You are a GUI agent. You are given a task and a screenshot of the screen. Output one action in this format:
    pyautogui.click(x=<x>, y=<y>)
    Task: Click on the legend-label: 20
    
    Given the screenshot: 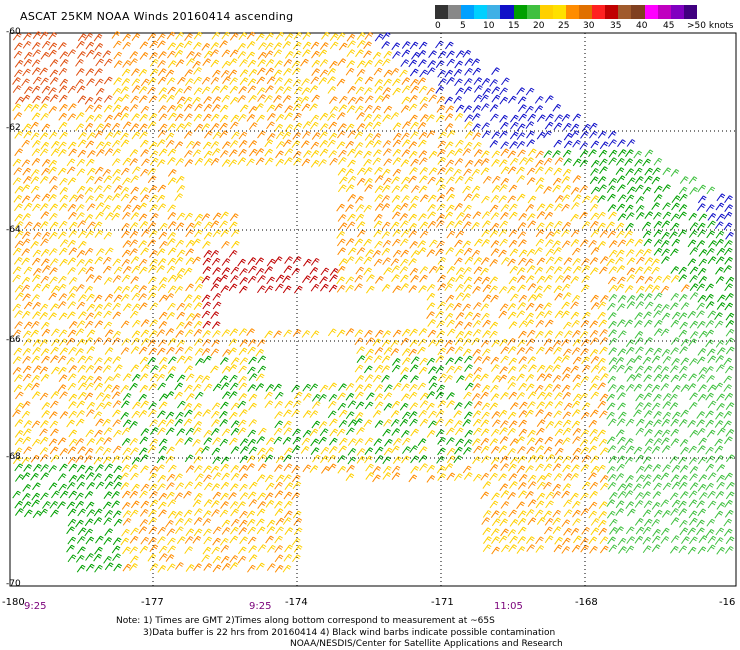 What is the action you would take?
    pyautogui.click(x=539, y=26)
    